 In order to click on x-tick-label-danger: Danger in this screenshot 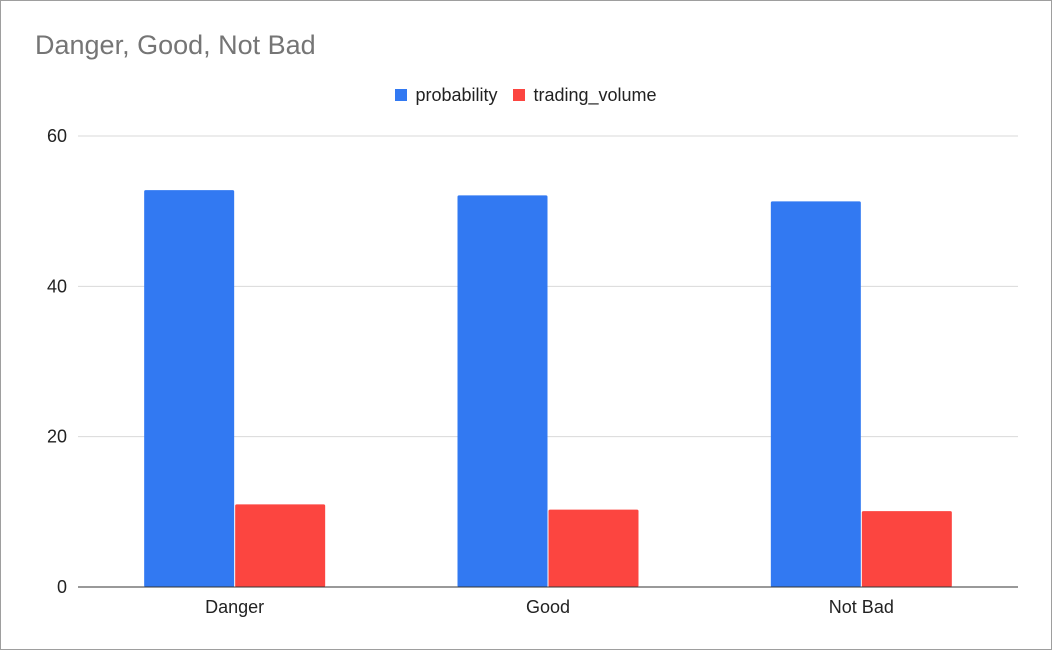, I will do `click(234, 607)`.